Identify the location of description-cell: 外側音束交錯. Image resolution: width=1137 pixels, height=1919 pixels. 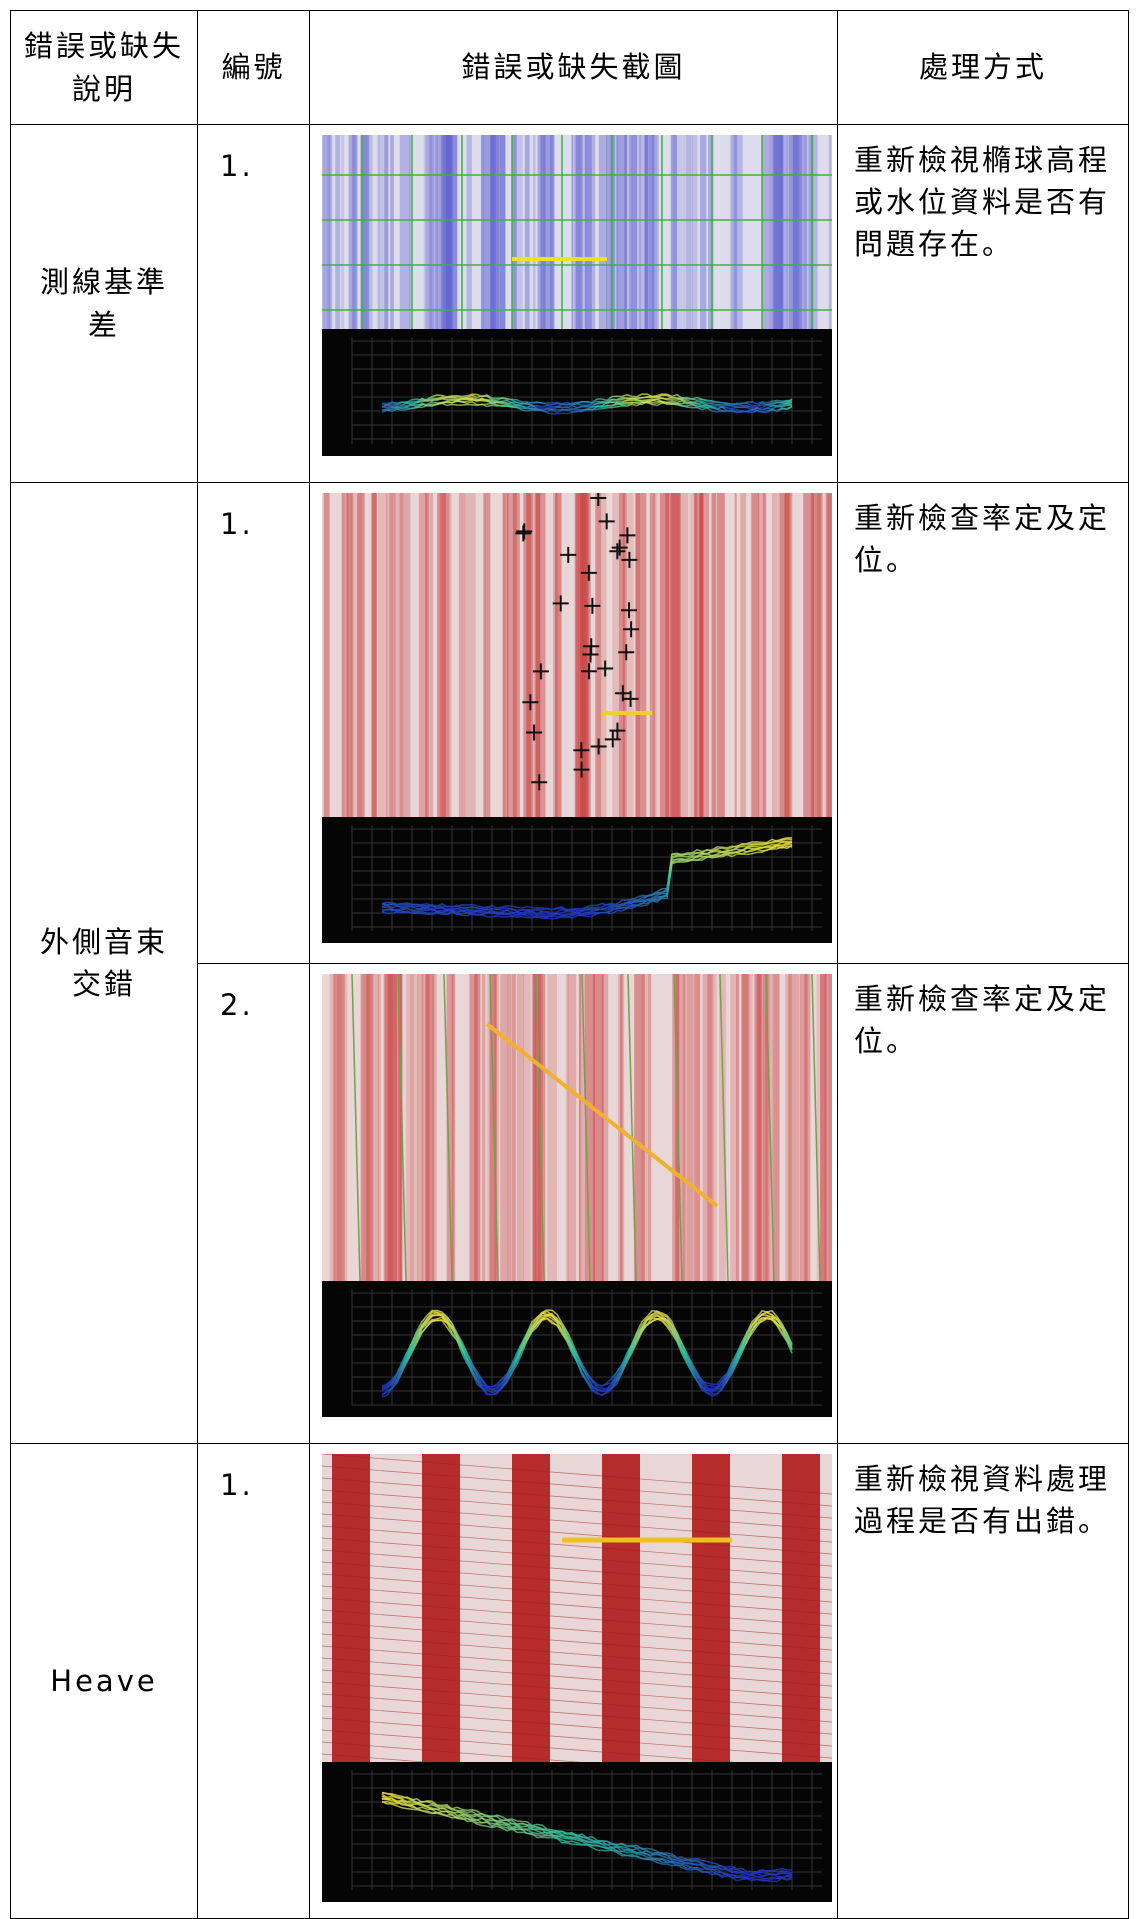
(104, 963).